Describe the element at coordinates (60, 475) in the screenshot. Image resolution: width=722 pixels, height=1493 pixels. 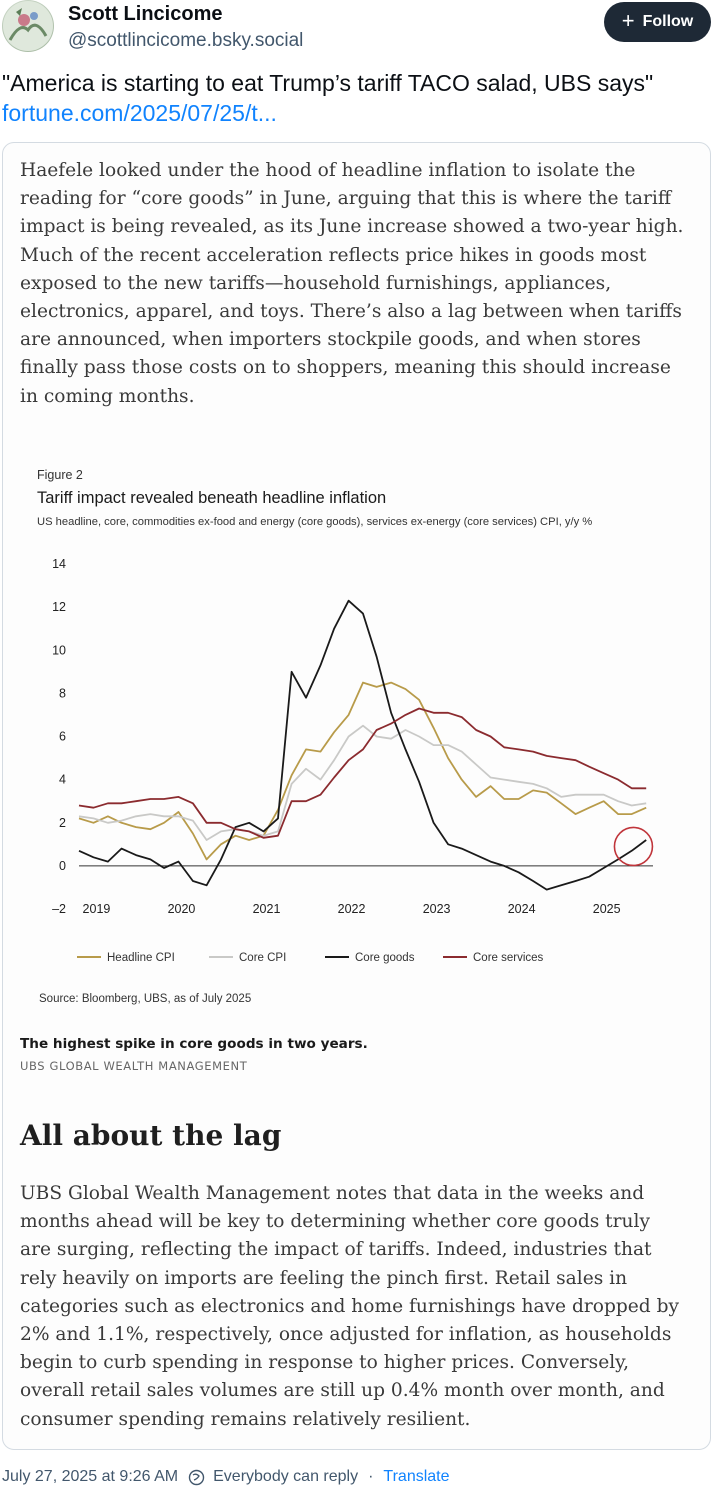
I see `figure-label: Figure 2` at that location.